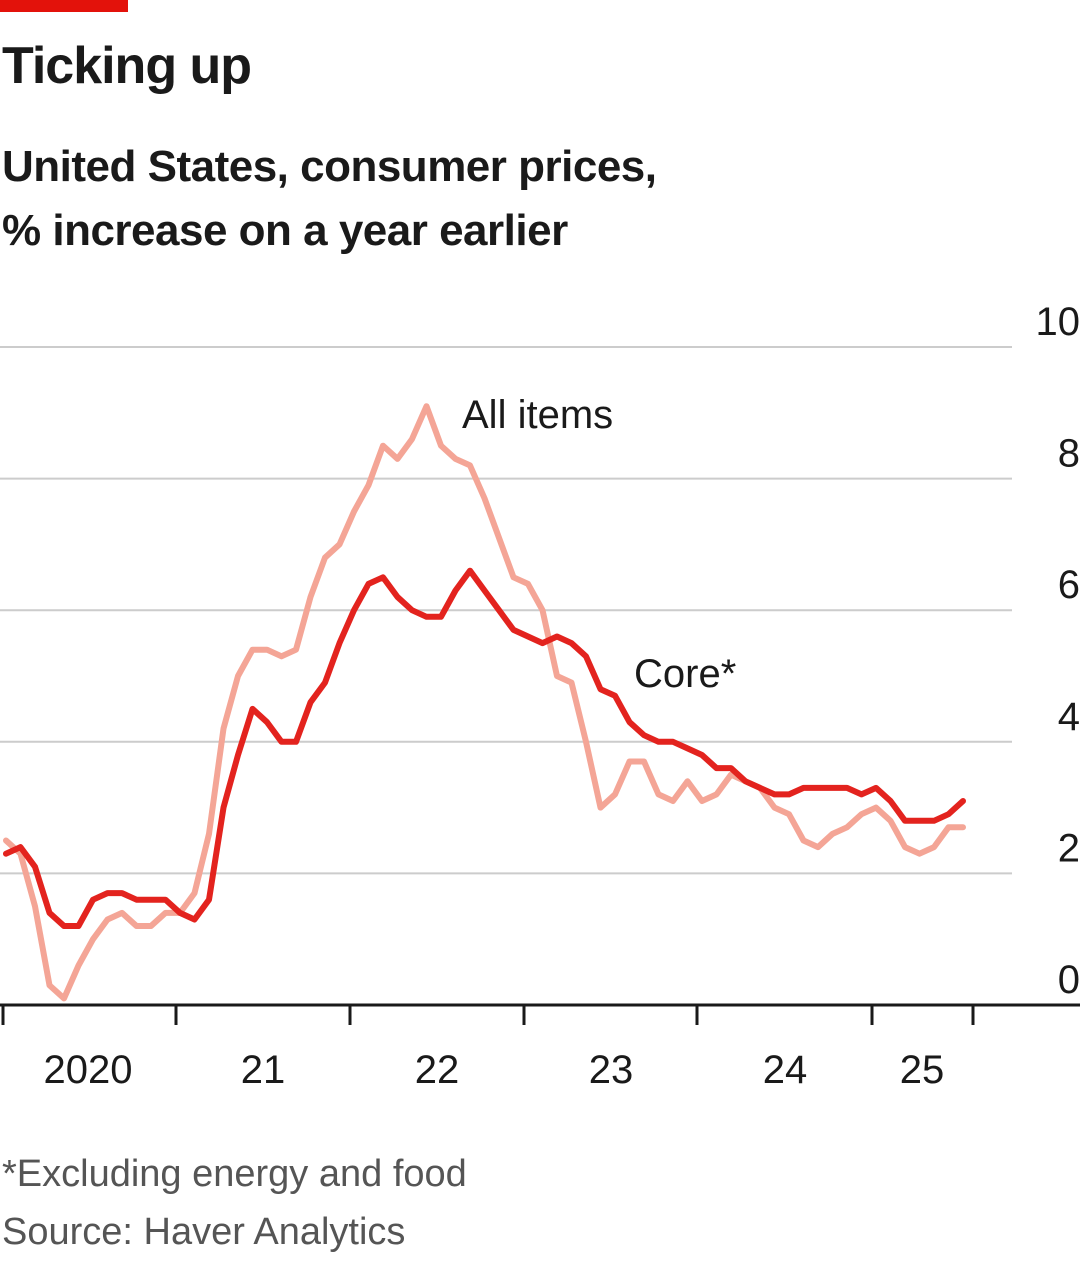 This screenshot has width=1080, height=1261. What do you see at coordinates (540, 1015) in the screenshot?
I see `x-axis` at bounding box center [540, 1015].